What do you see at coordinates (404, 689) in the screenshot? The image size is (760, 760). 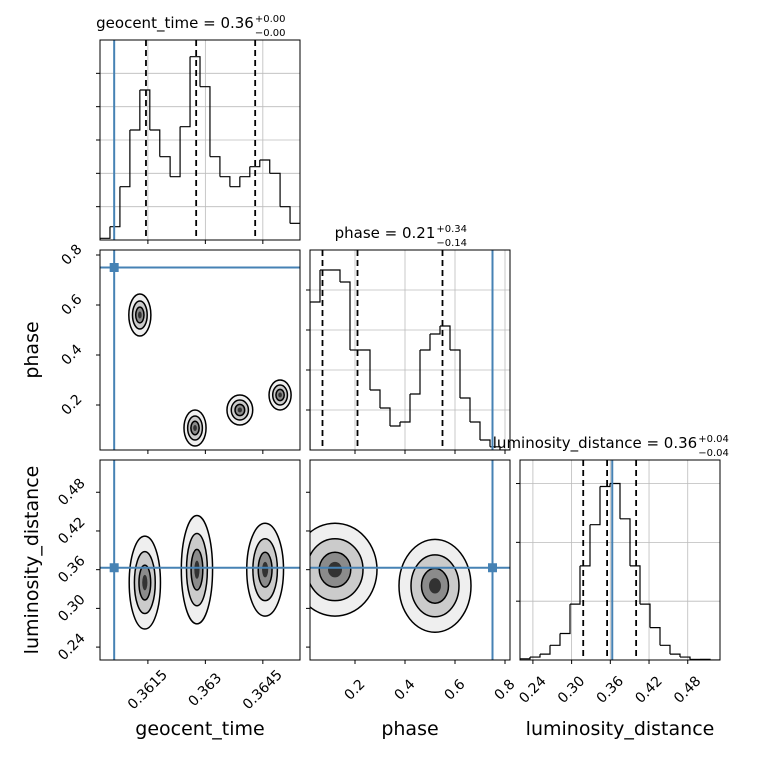 I see `x-tick-label: 0.4` at bounding box center [404, 689].